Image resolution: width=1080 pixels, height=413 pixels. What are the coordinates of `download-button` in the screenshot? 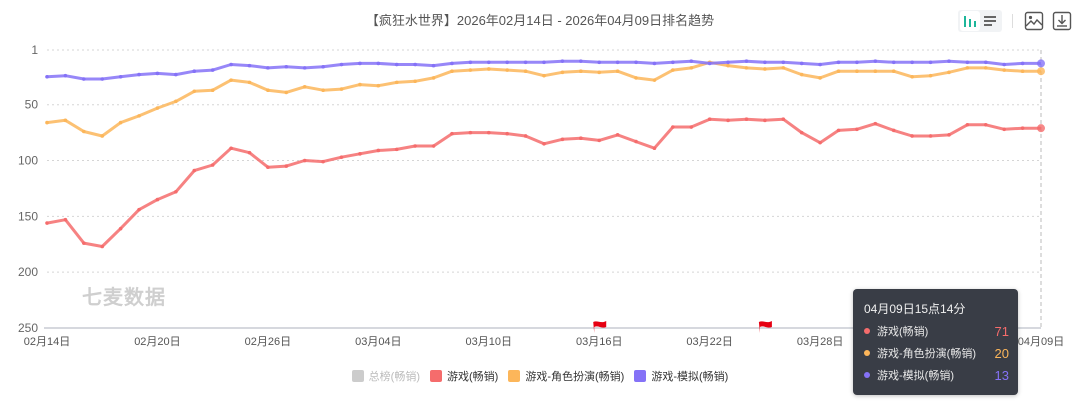 It's located at (1062, 21).